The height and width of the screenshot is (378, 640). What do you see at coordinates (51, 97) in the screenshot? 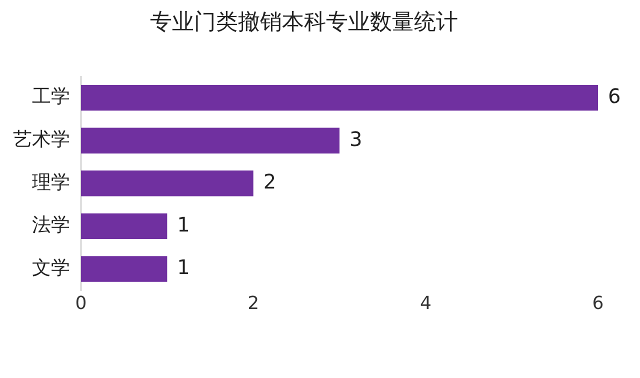
I see `y-tick-label: 工学` at bounding box center [51, 97].